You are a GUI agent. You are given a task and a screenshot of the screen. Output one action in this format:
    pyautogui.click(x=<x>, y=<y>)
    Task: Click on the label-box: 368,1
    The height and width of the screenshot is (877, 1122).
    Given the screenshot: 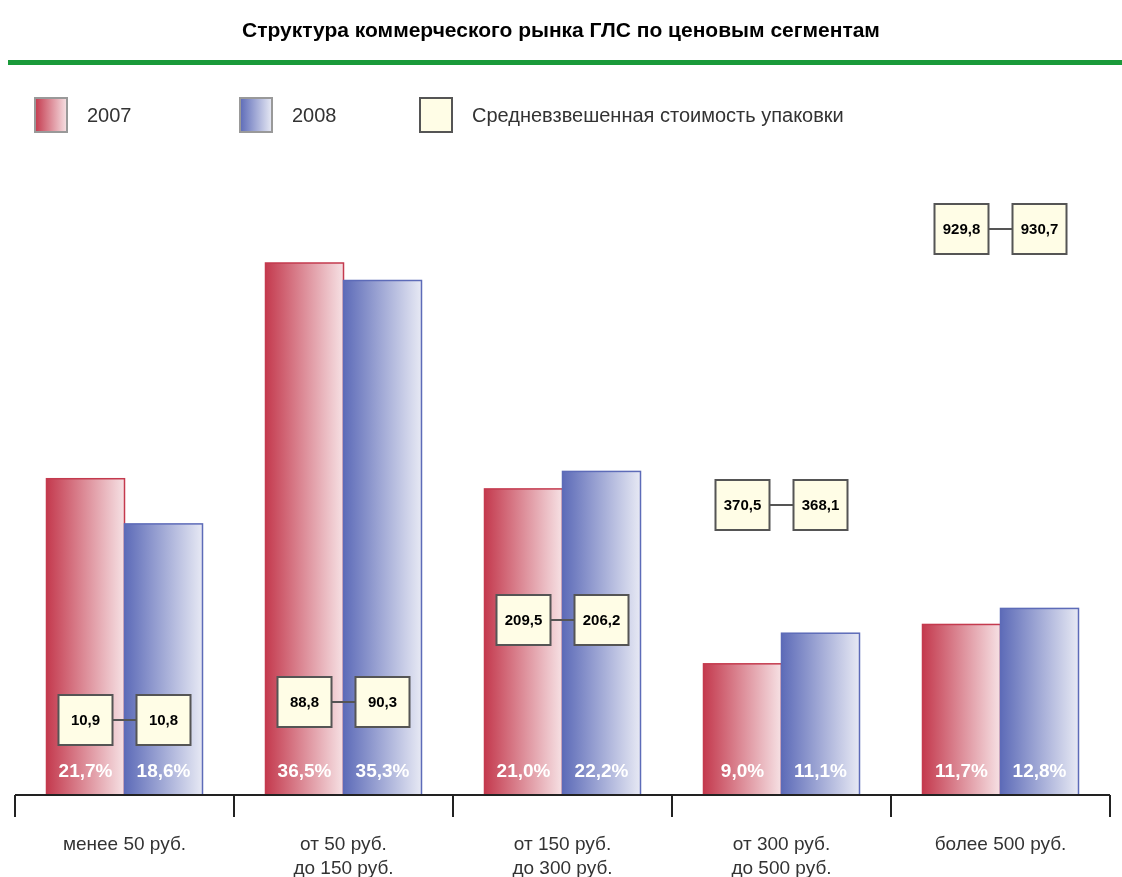 What is the action you would take?
    pyautogui.click(x=820, y=505)
    